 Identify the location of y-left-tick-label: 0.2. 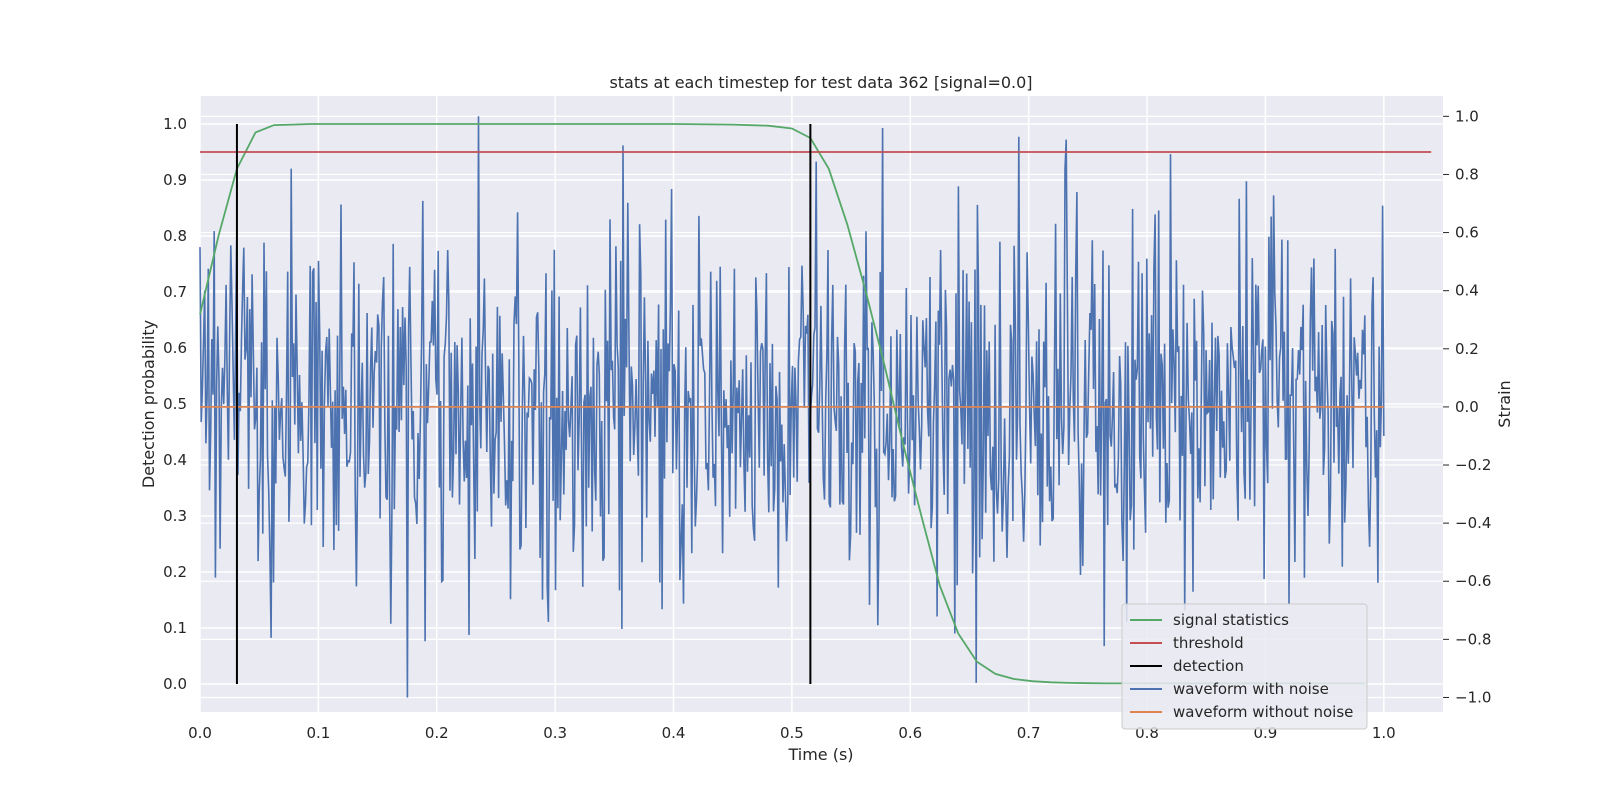
(175, 572).